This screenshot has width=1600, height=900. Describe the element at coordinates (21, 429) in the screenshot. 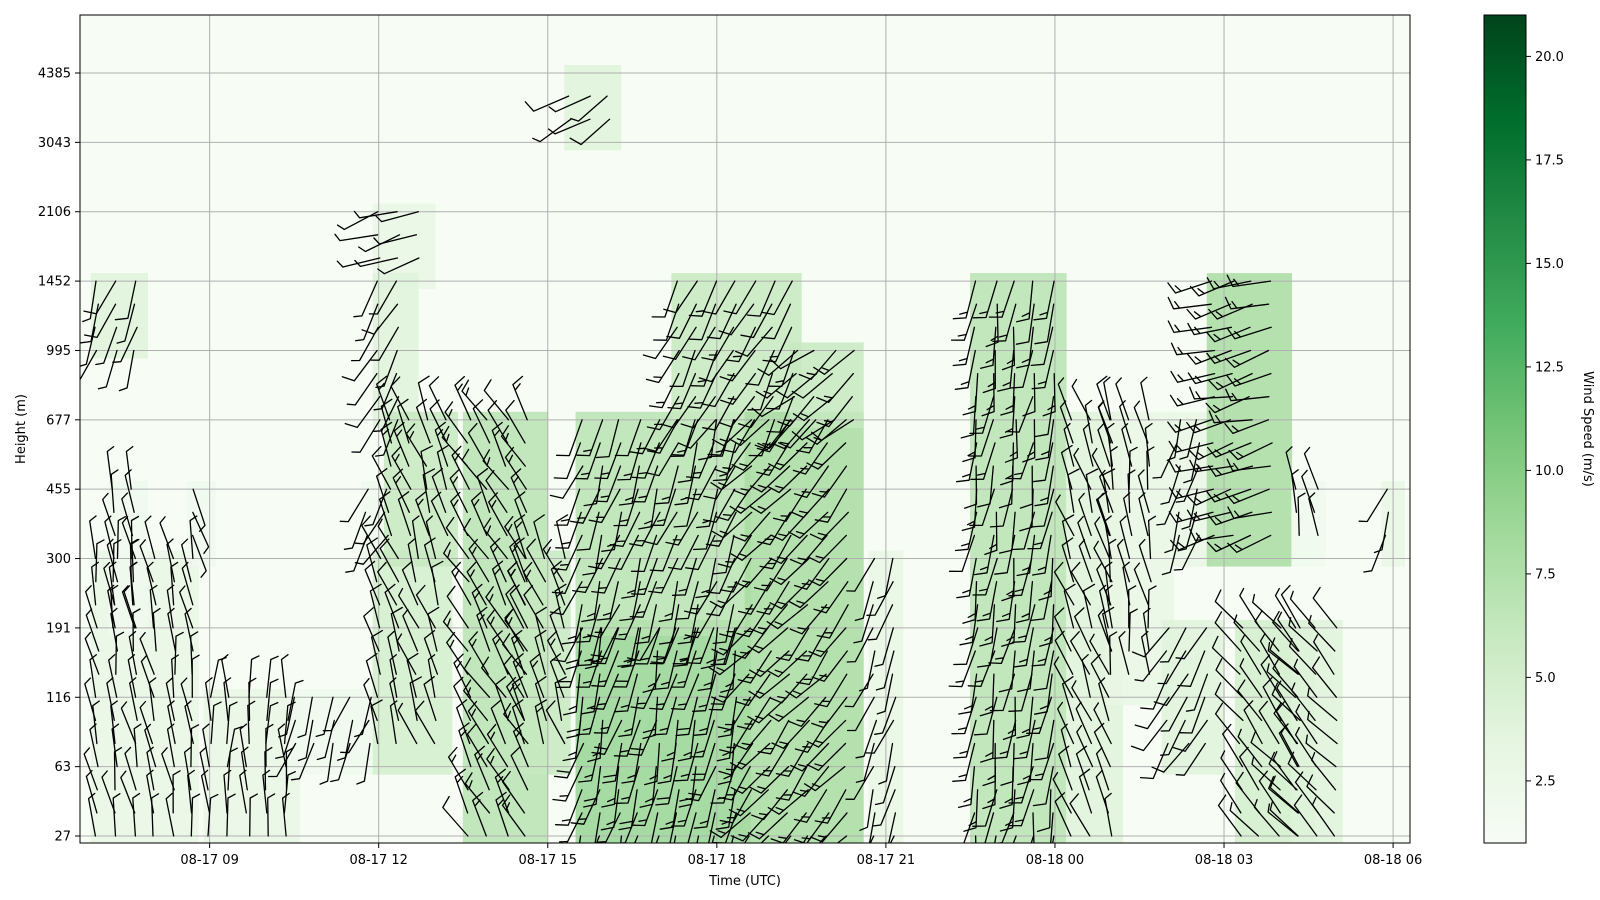

I see `y-axis-label: Height (m)` at that location.